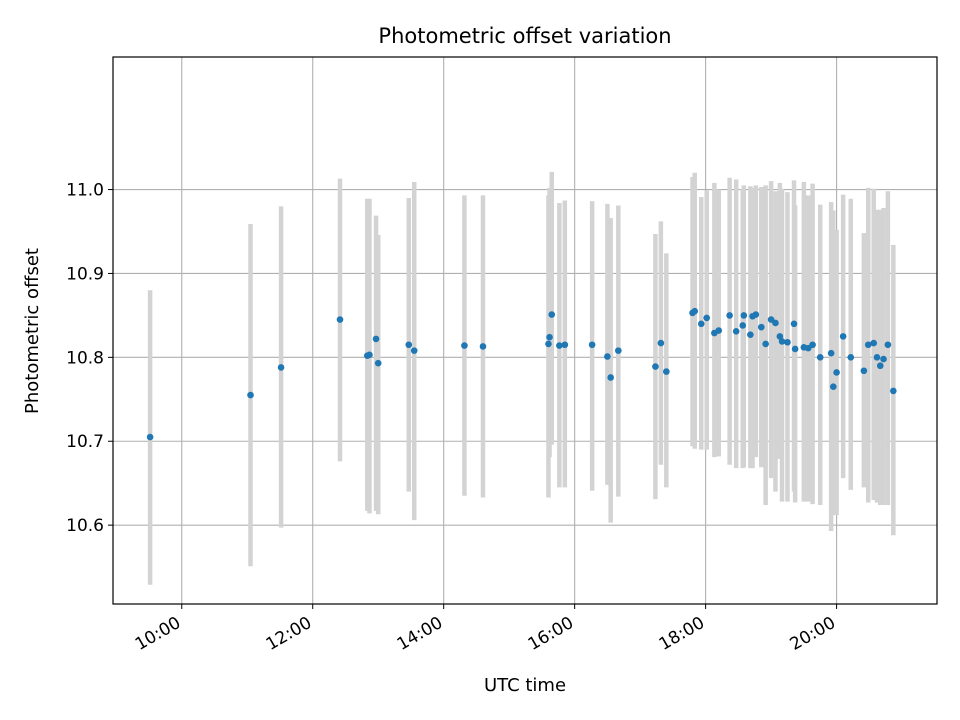  Describe the element at coordinates (85, 191) in the screenshot. I see `y-tick-label: 11.0` at that location.